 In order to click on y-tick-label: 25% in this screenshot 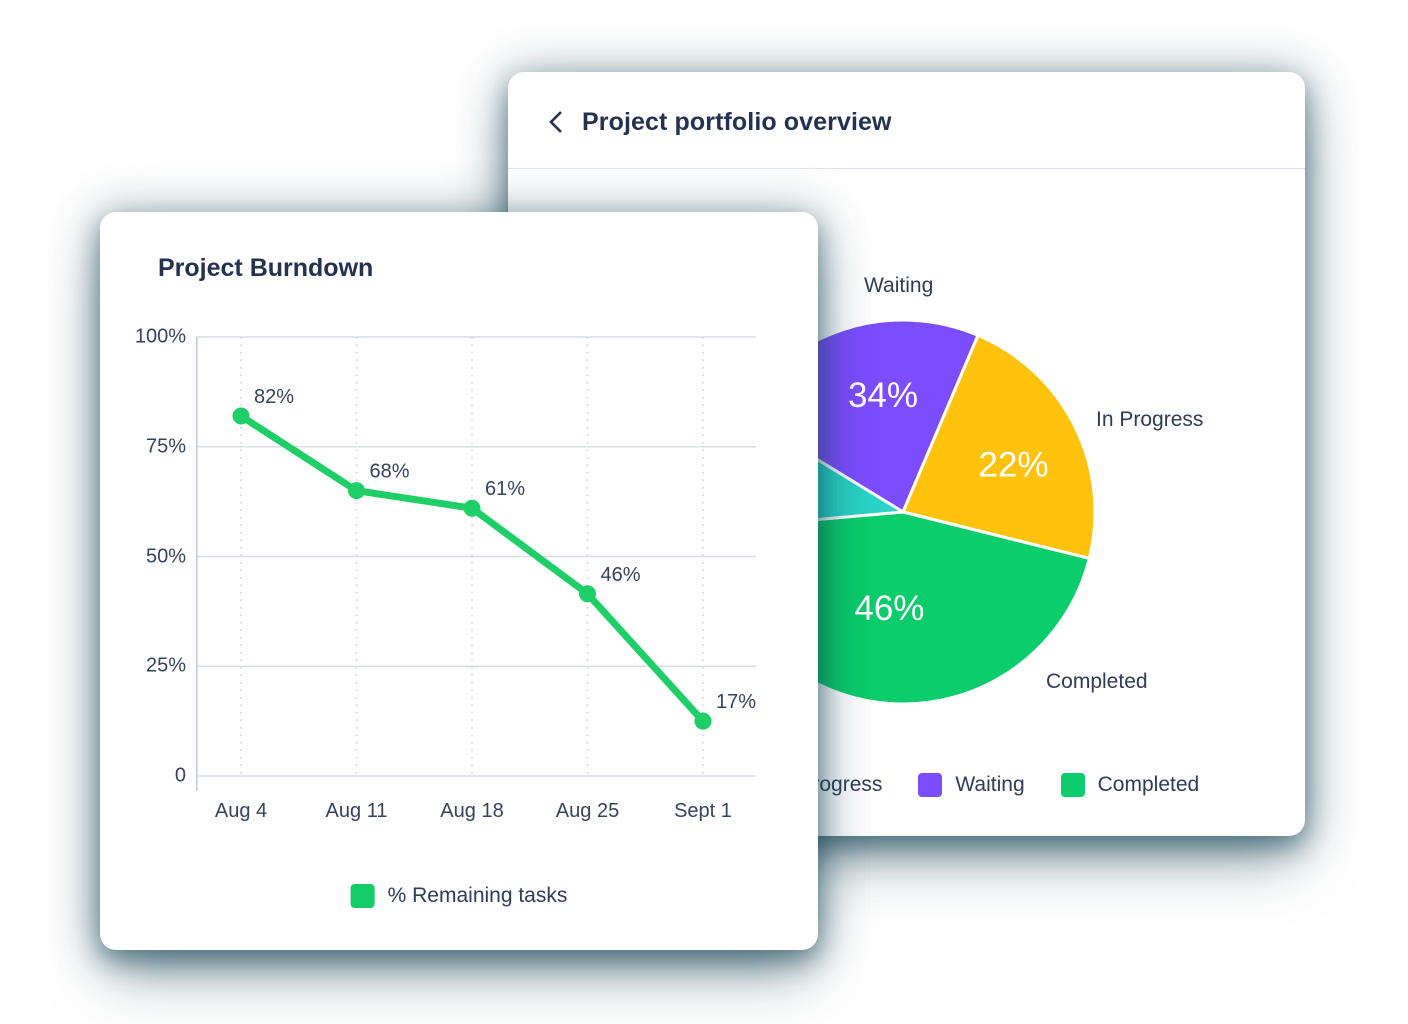, I will do `click(165, 665)`.